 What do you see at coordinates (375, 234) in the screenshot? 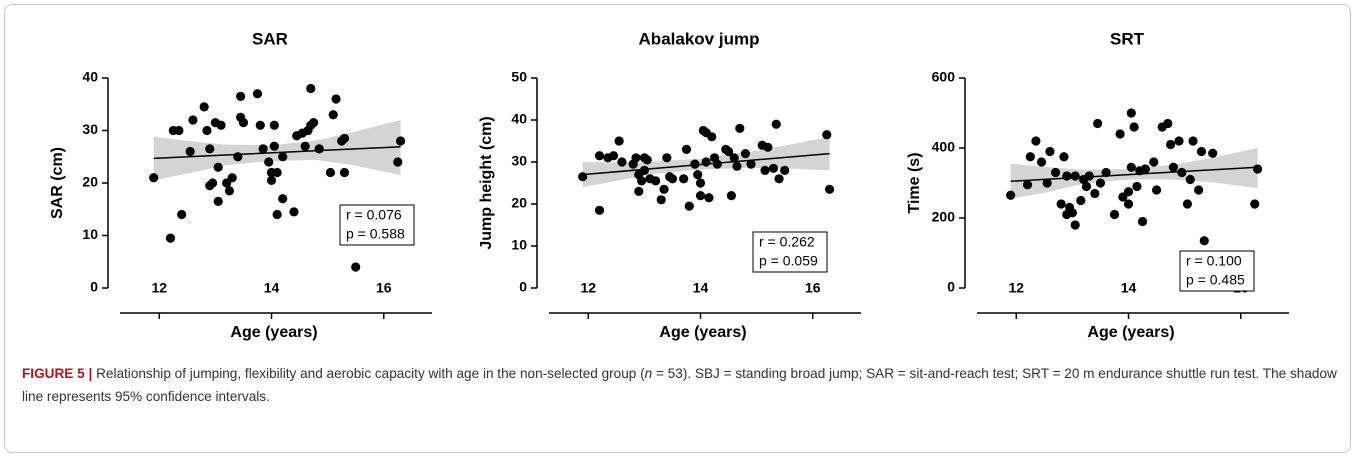
I see `annotation: p = 0.588` at bounding box center [375, 234].